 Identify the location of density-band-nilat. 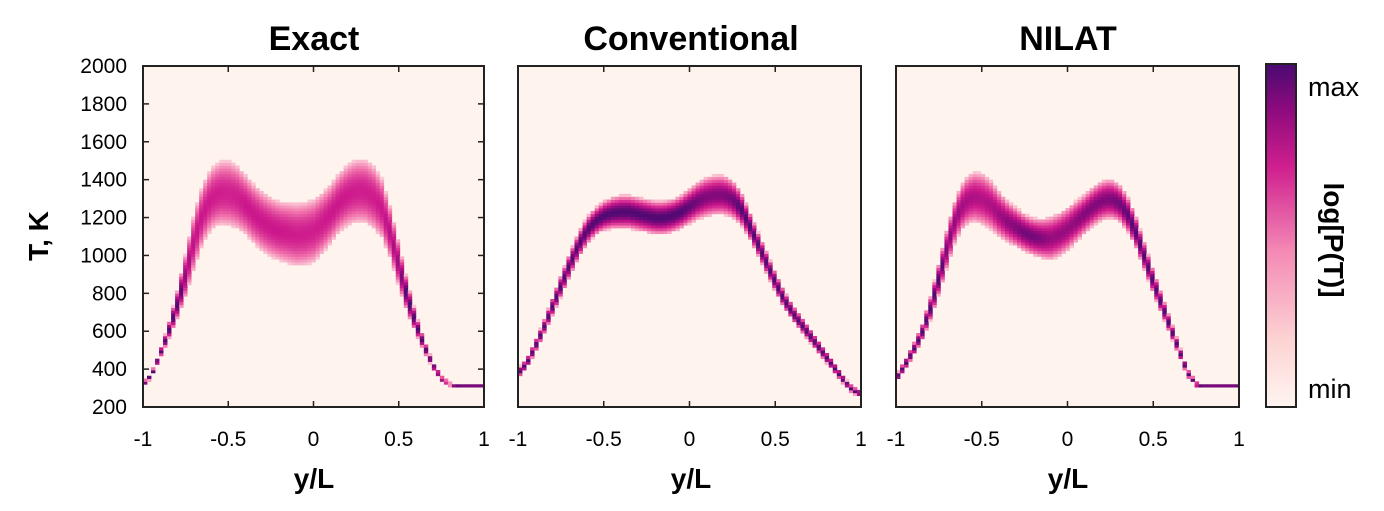
(1068, 279).